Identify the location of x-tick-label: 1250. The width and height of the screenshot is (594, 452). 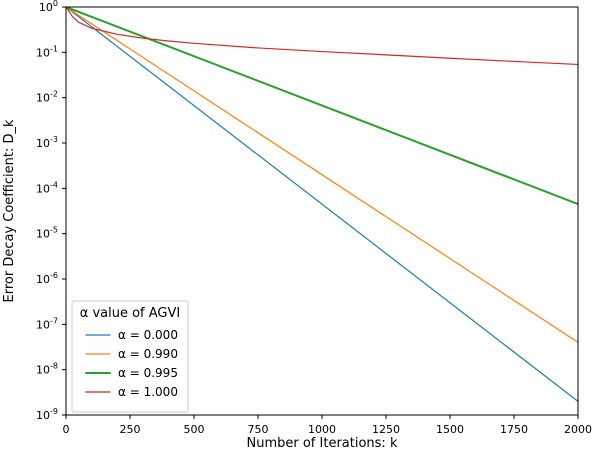
(386, 429).